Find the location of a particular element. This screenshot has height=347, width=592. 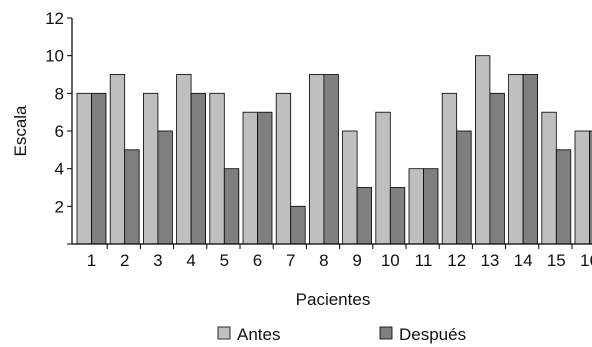

x-tick-label-7: 7 is located at coordinates (290, 260).